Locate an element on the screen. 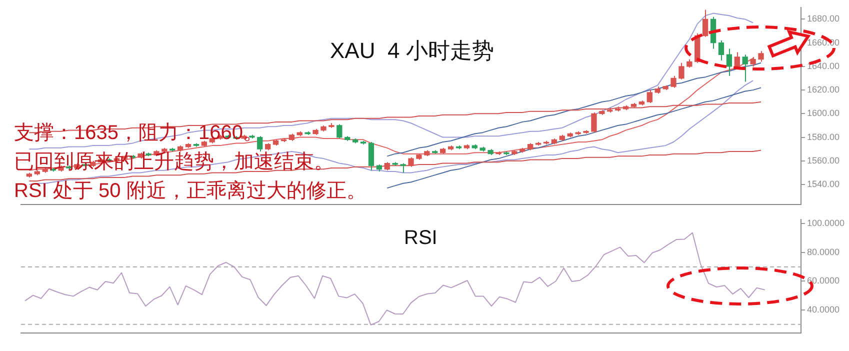 This screenshot has height=351, width=849. y-tick-label: 40.0000 is located at coordinates (823, 309).